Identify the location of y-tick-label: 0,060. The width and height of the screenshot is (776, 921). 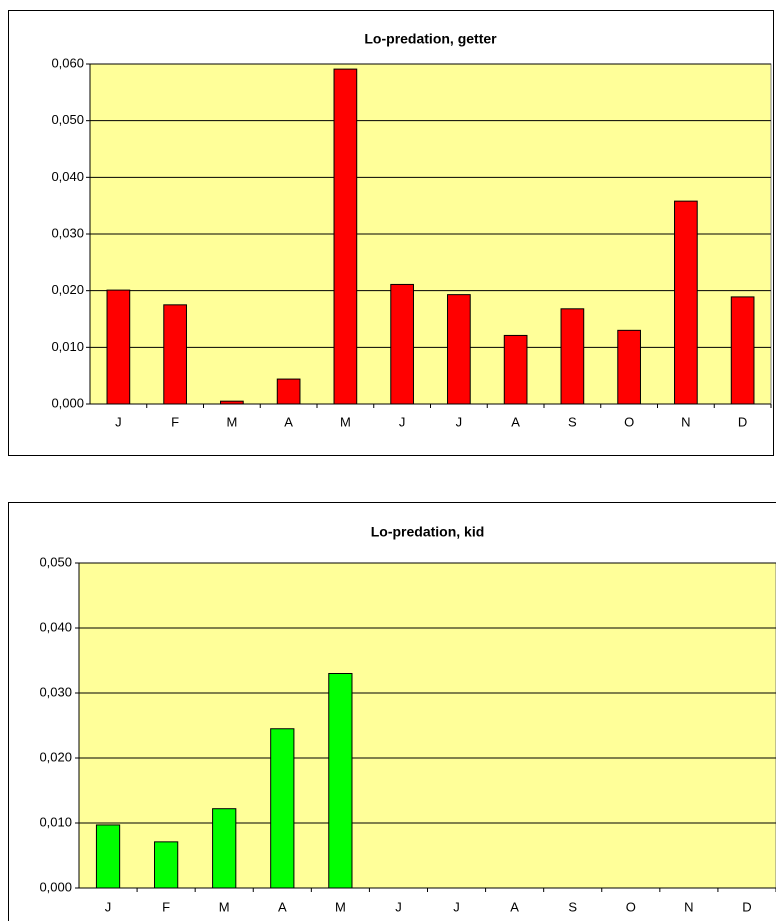
(67, 62).